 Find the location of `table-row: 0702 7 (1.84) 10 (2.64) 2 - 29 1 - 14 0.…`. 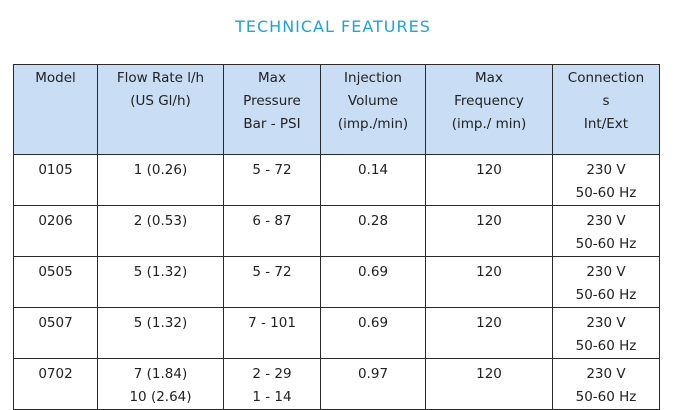

table-row: 0702 7 (1.84) 10 (2.64) 2 - 29 1 - 14 0.… is located at coordinates (336, 384).